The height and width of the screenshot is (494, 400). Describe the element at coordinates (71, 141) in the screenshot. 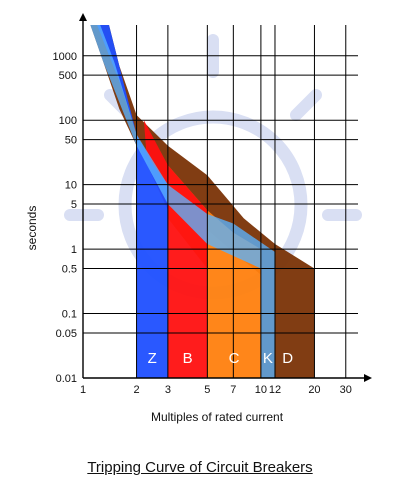

I see `y-tick-label: 50` at that location.